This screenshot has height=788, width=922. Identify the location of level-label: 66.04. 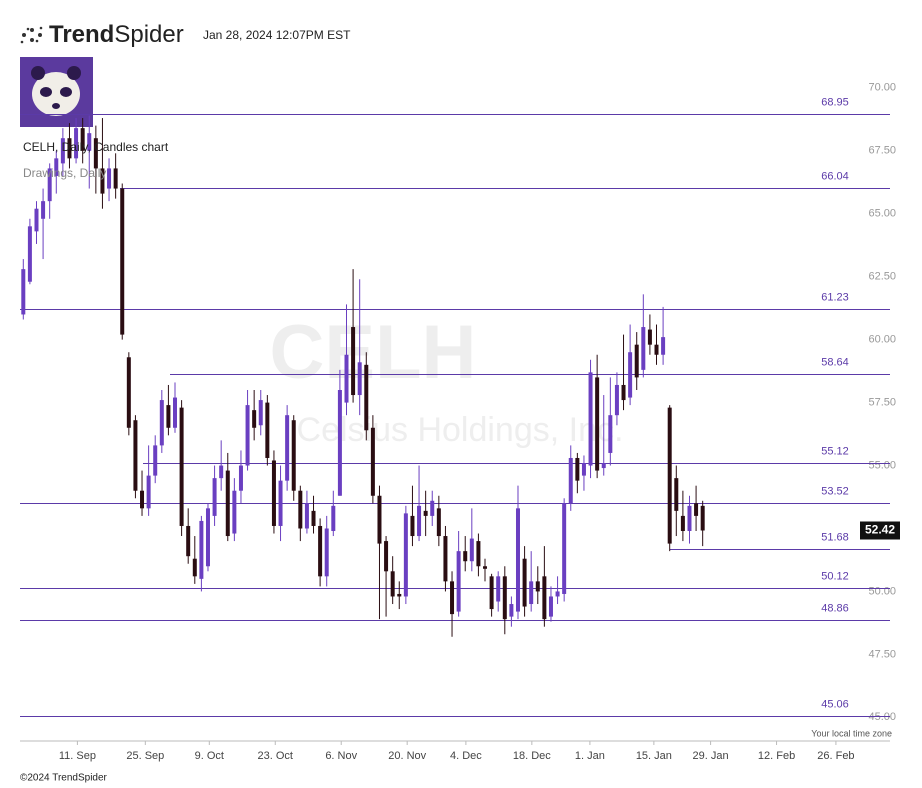
(835, 176).